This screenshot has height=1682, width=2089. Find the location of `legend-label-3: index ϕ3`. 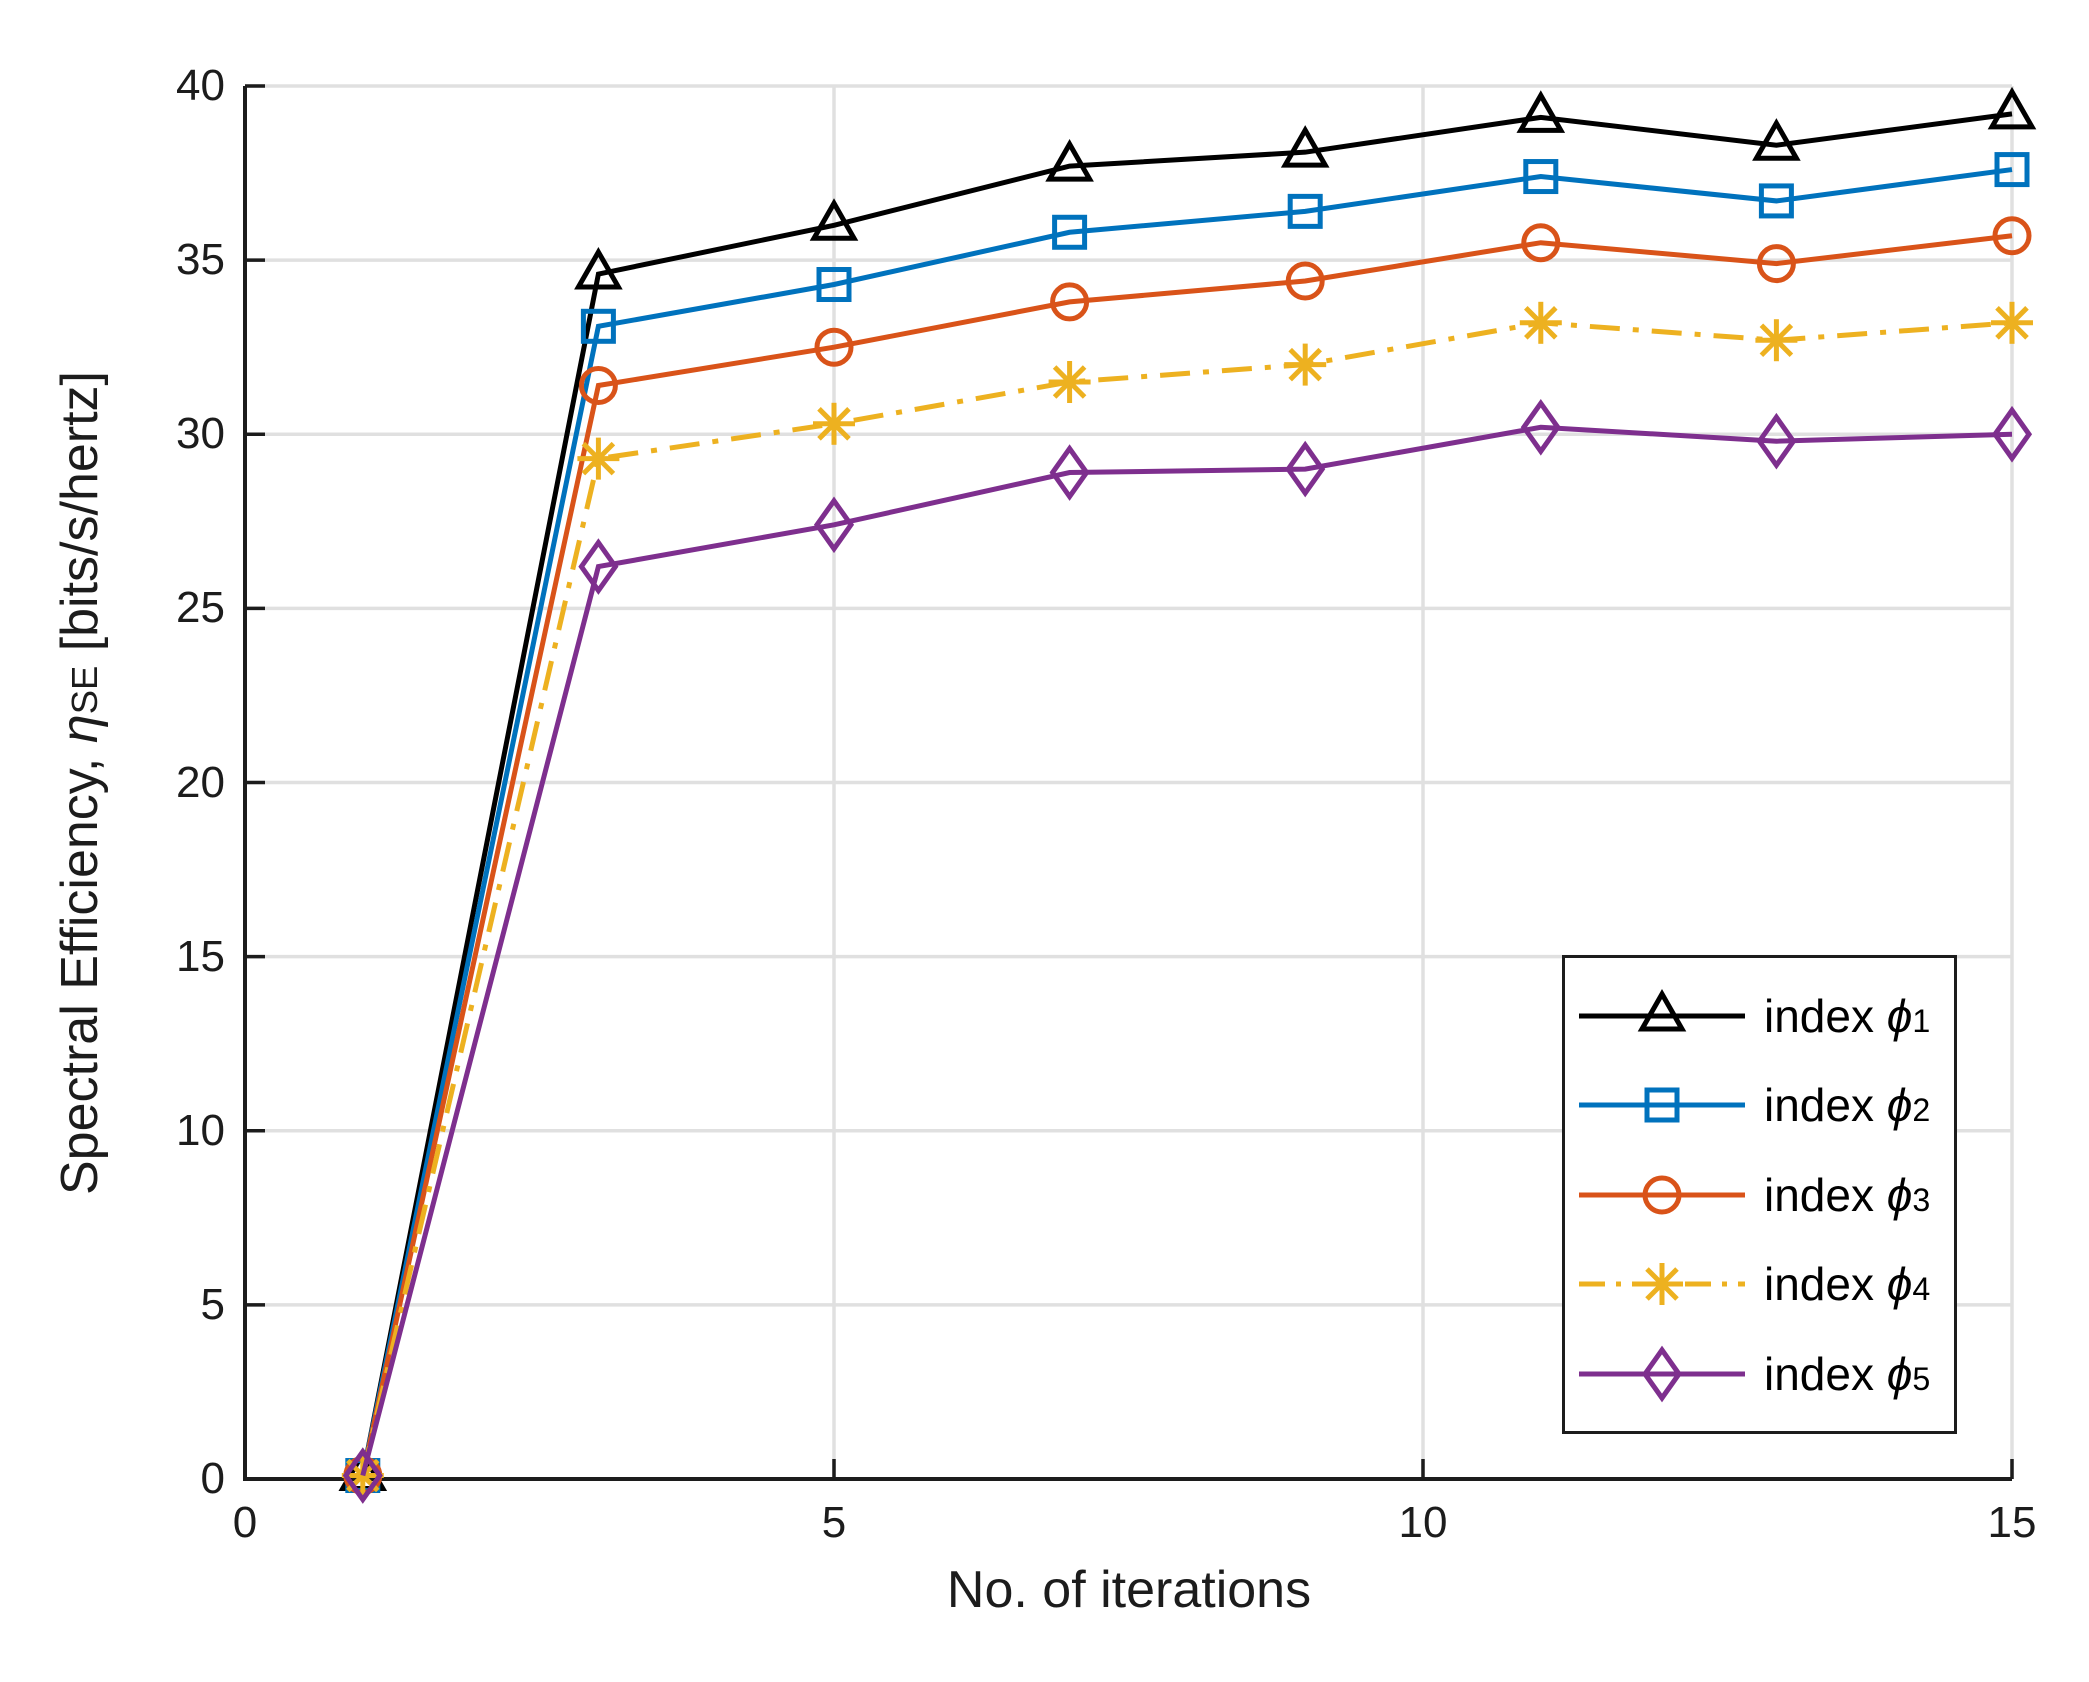

legend-label-3: index ϕ3 is located at coordinates (1847, 1194).